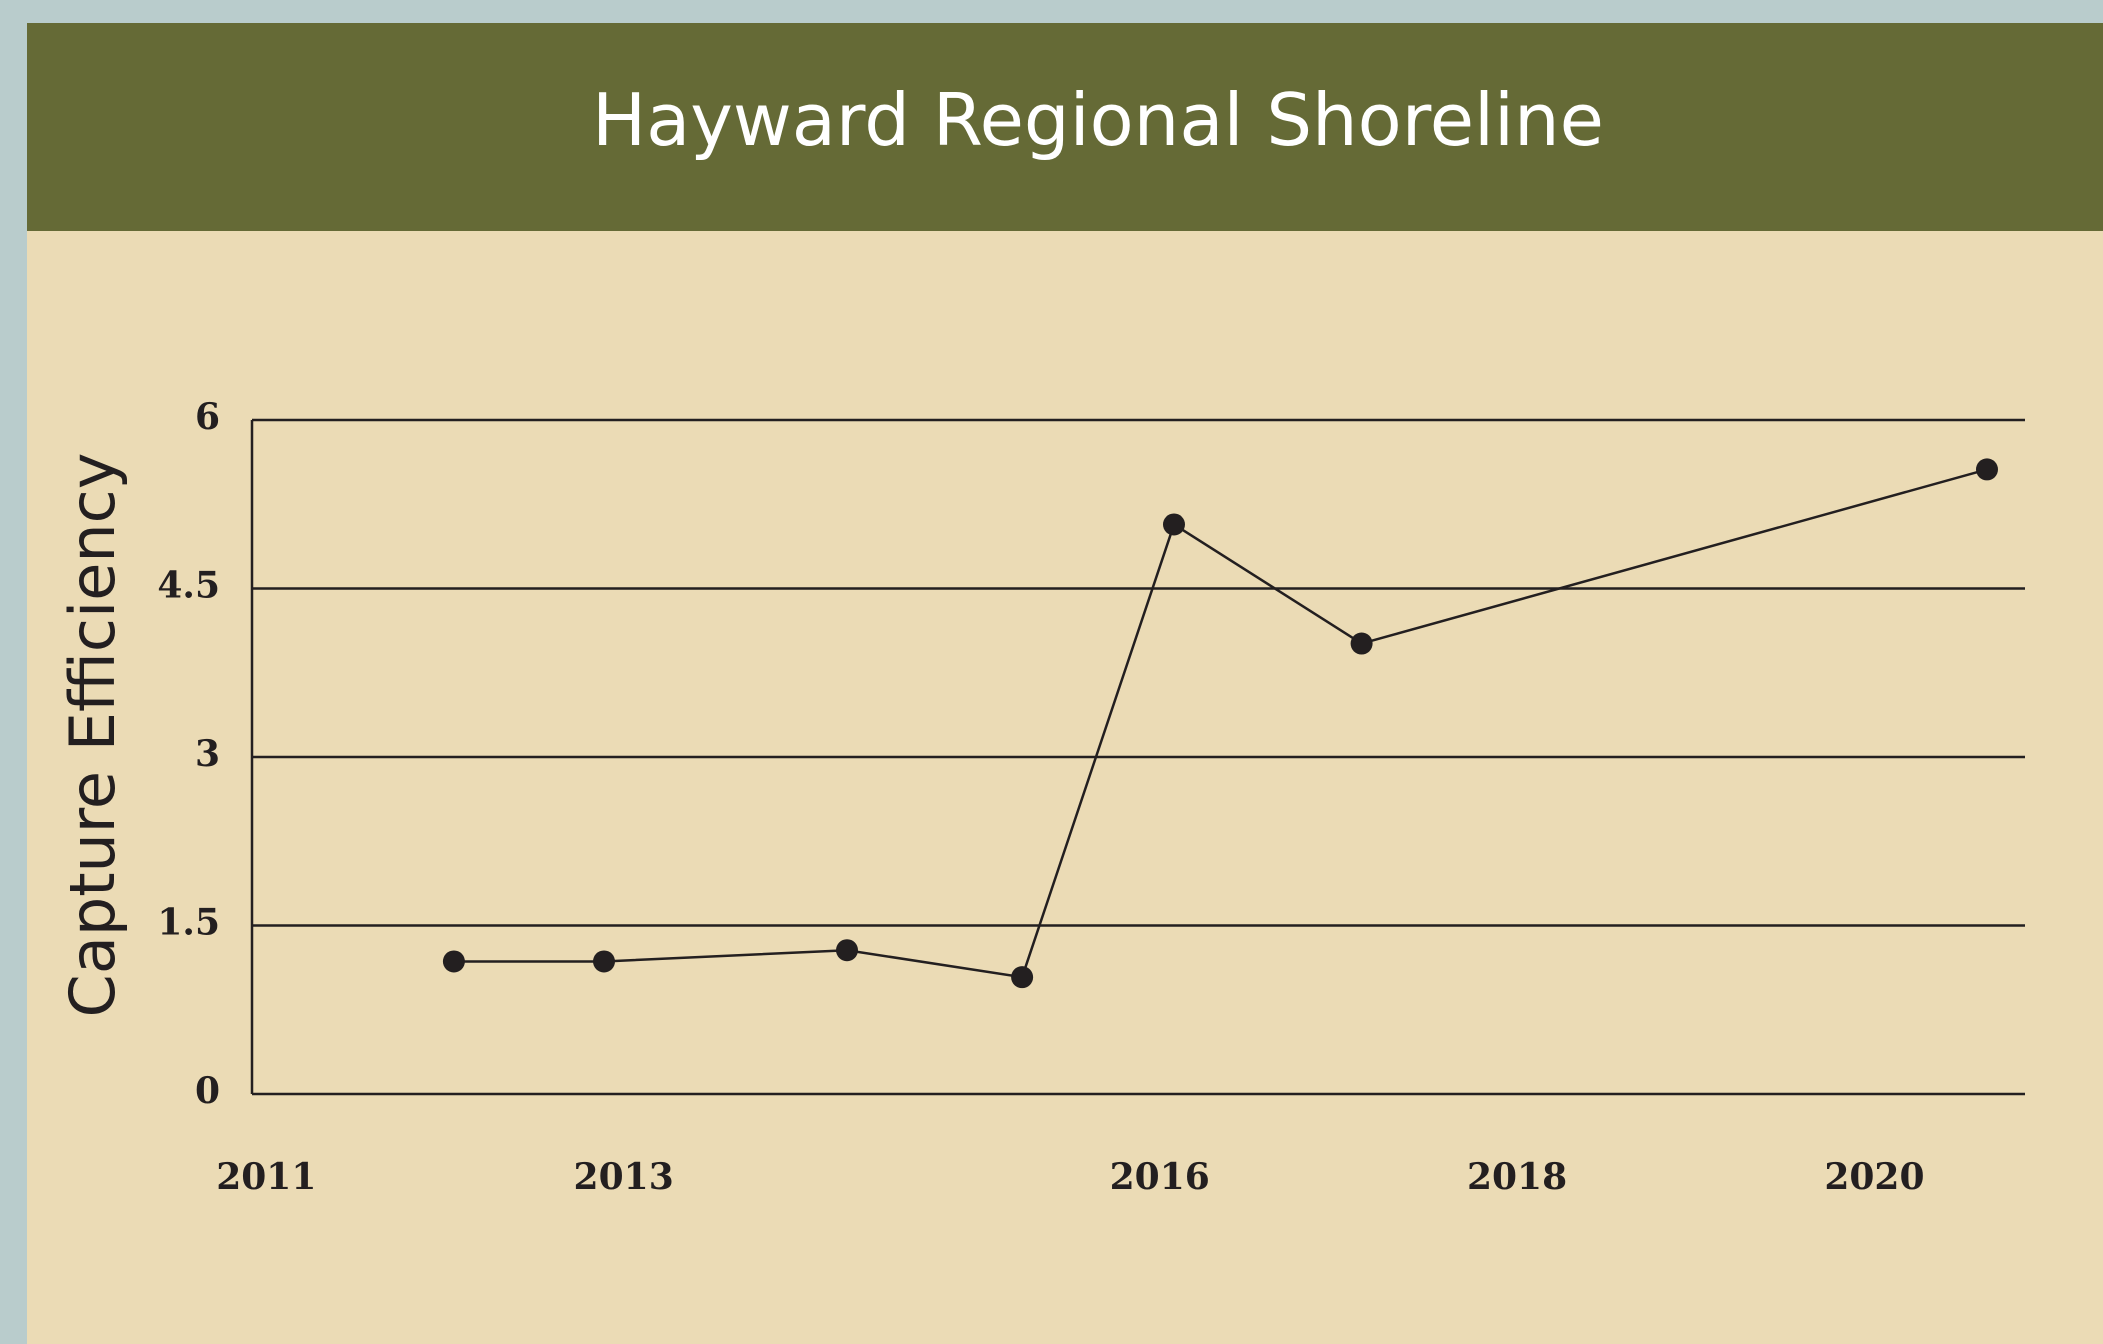 This screenshot has height=1344, width=2103. What do you see at coordinates (188, 586) in the screenshot?
I see `y-tick-label: 4.5` at bounding box center [188, 586].